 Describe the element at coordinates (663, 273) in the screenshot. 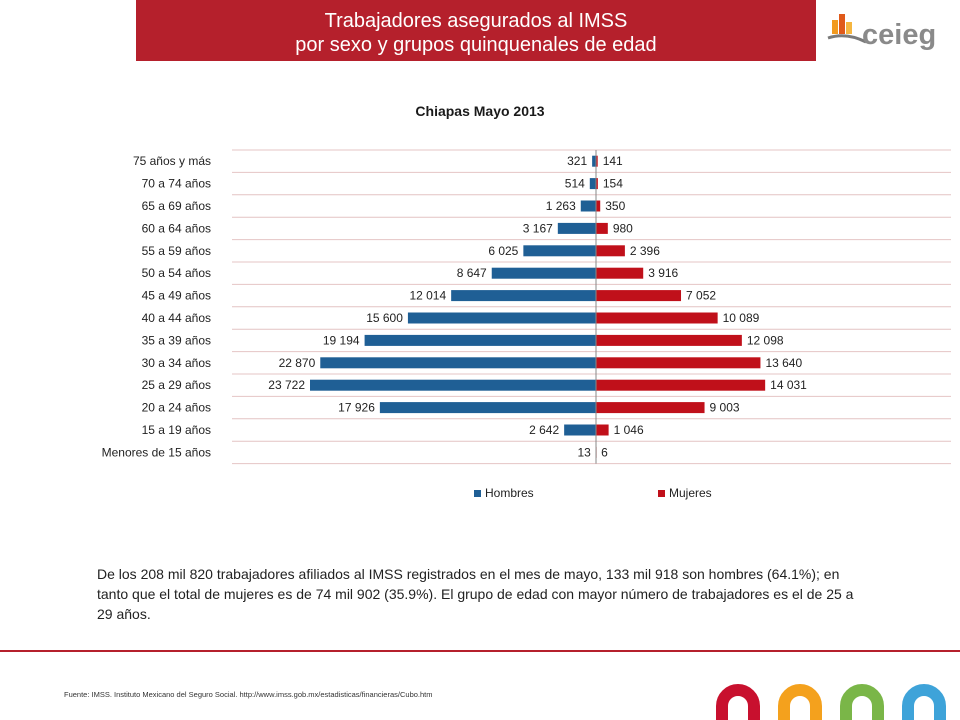

I see `data-label-mujeres: 3 916` at that location.